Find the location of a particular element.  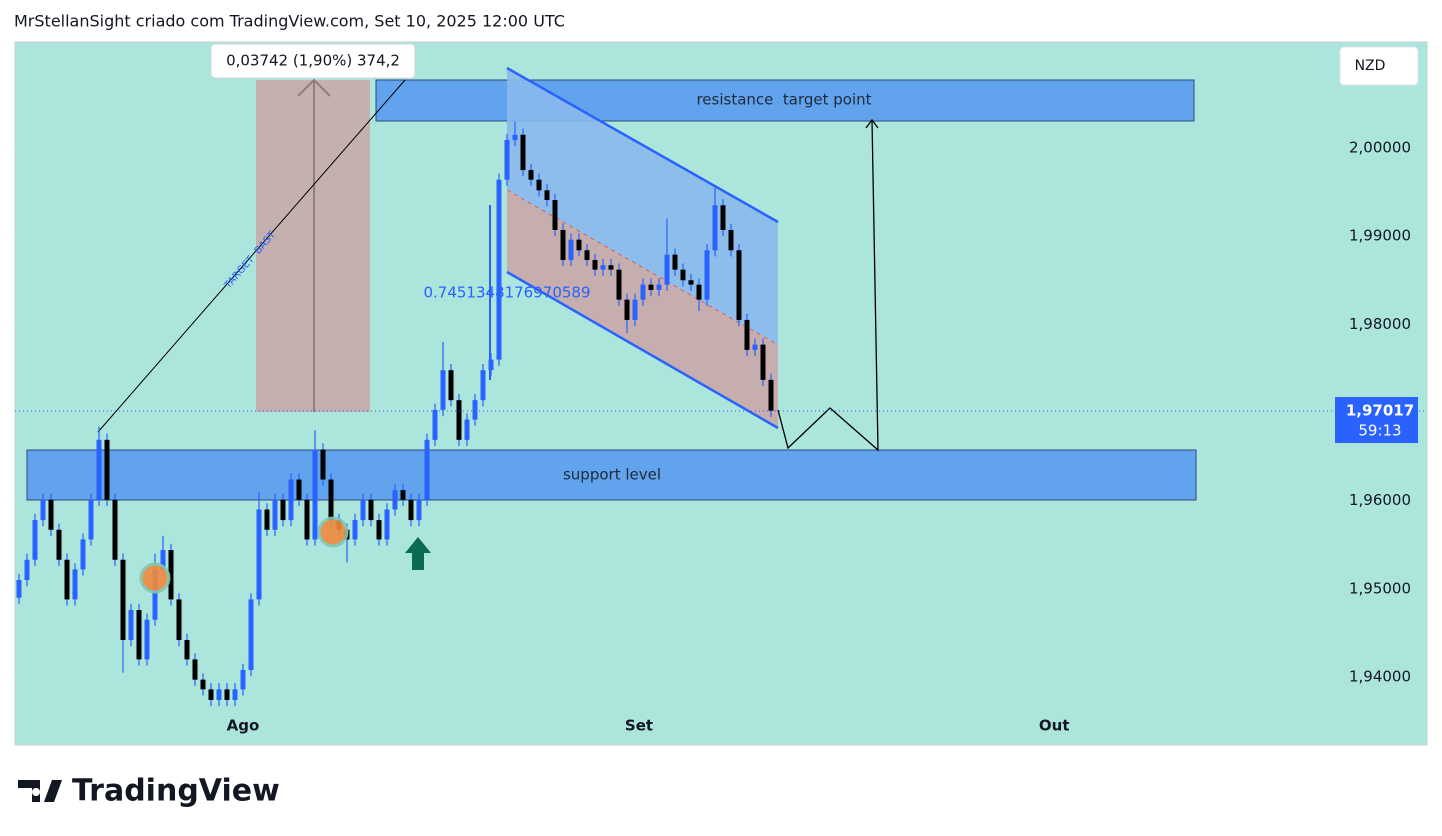

x-tick-label: Ago is located at coordinates (243, 726).